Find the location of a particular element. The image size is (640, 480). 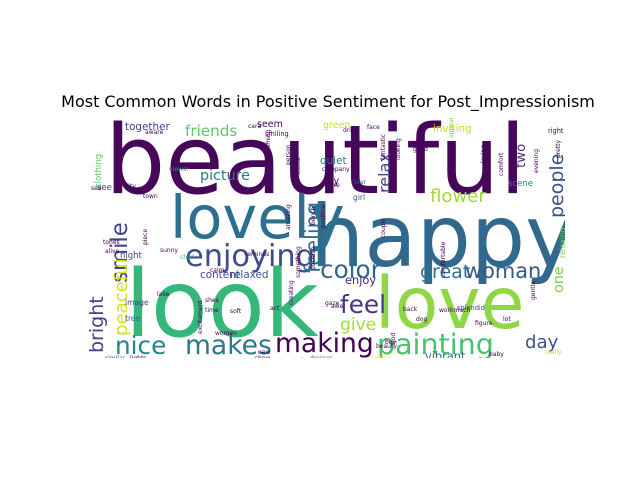

word-welcoming: welcoming is located at coordinates (268, 145).